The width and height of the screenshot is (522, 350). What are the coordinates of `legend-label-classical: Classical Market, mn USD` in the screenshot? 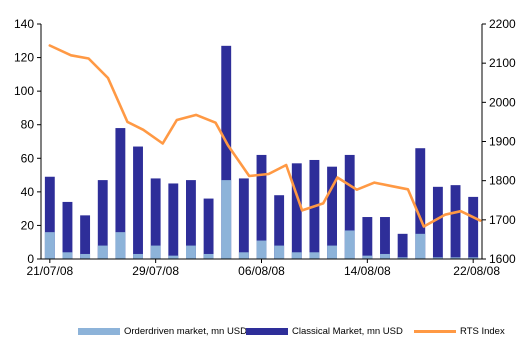 It's located at (347, 331).